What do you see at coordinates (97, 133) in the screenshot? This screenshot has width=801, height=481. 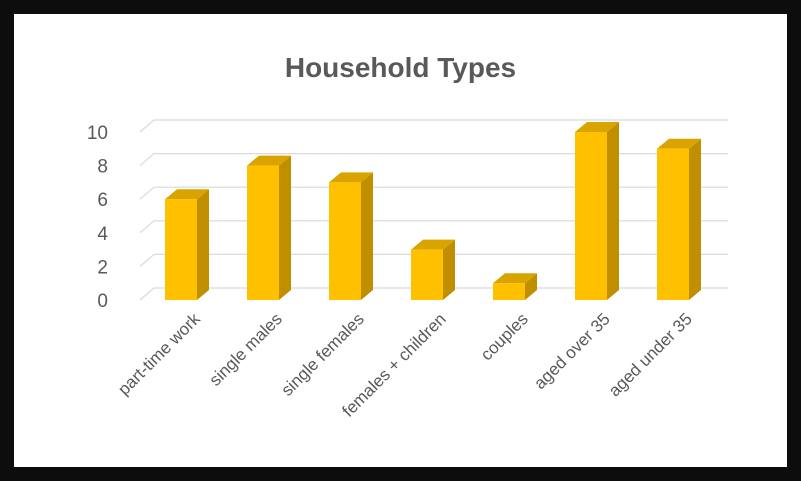 I see `y-tick-label: 10` at bounding box center [97, 133].